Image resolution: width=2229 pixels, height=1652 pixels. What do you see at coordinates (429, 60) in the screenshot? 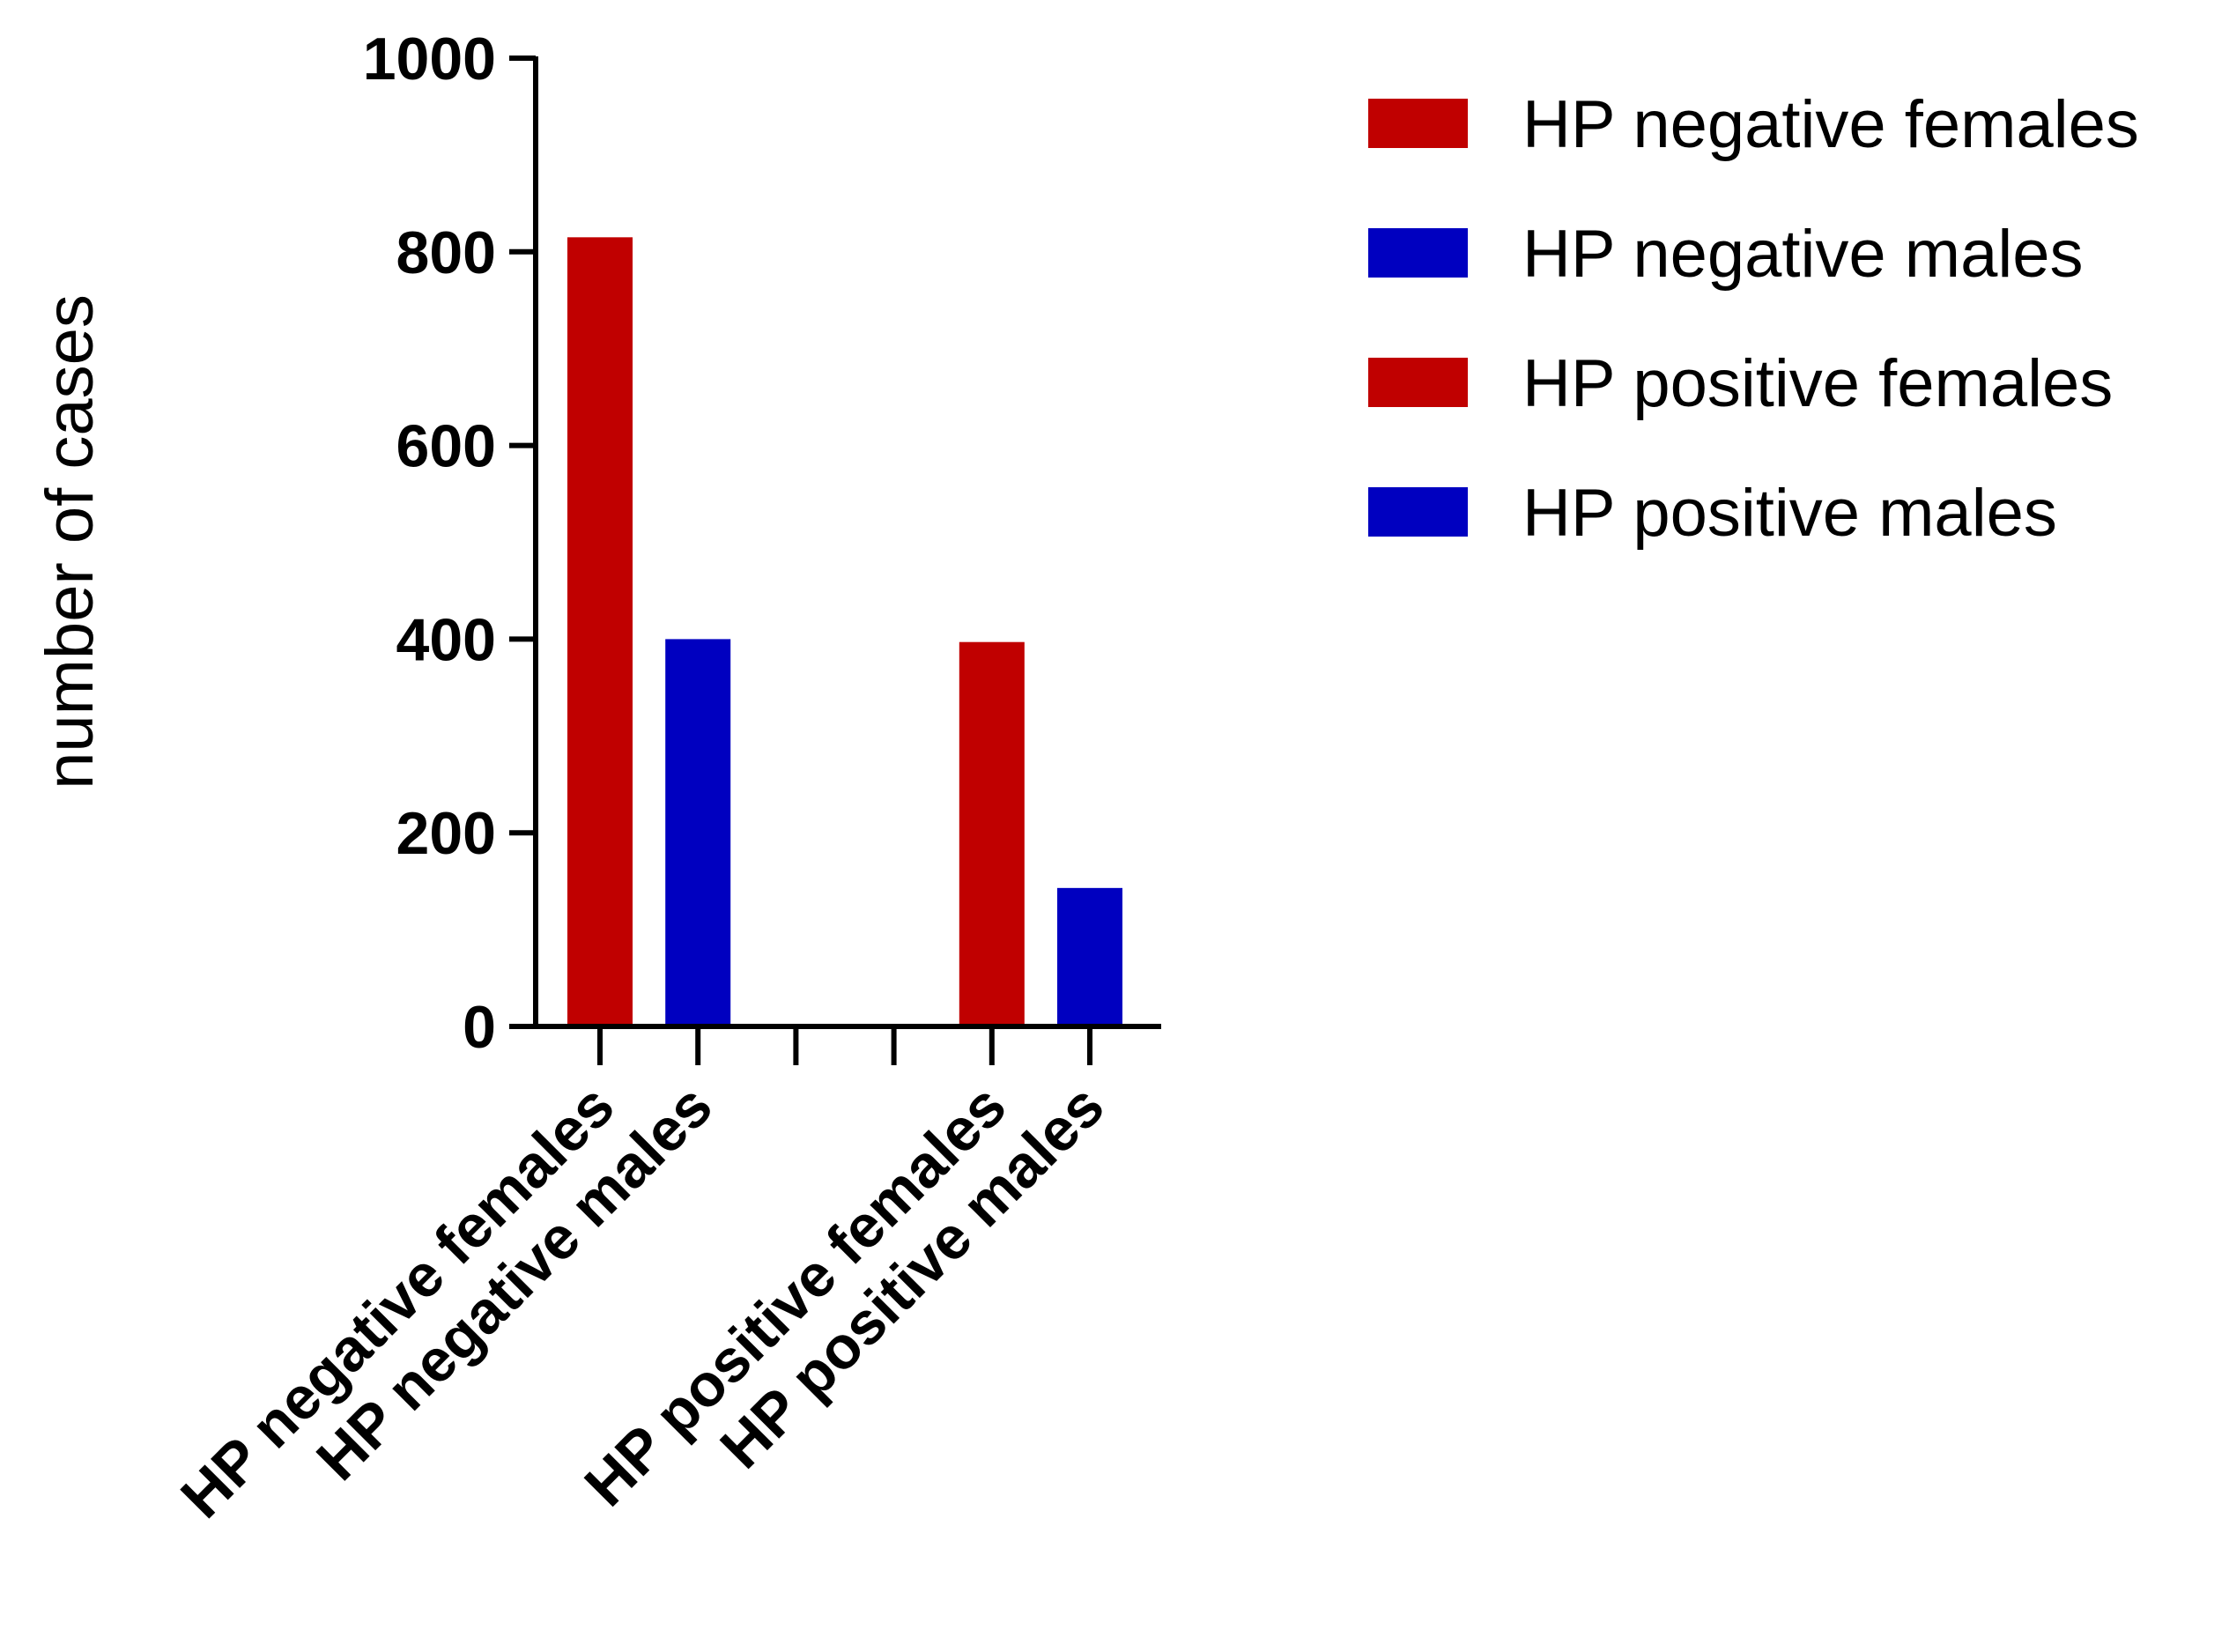
I see `y-tick-label: 1000` at bounding box center [429, 60].